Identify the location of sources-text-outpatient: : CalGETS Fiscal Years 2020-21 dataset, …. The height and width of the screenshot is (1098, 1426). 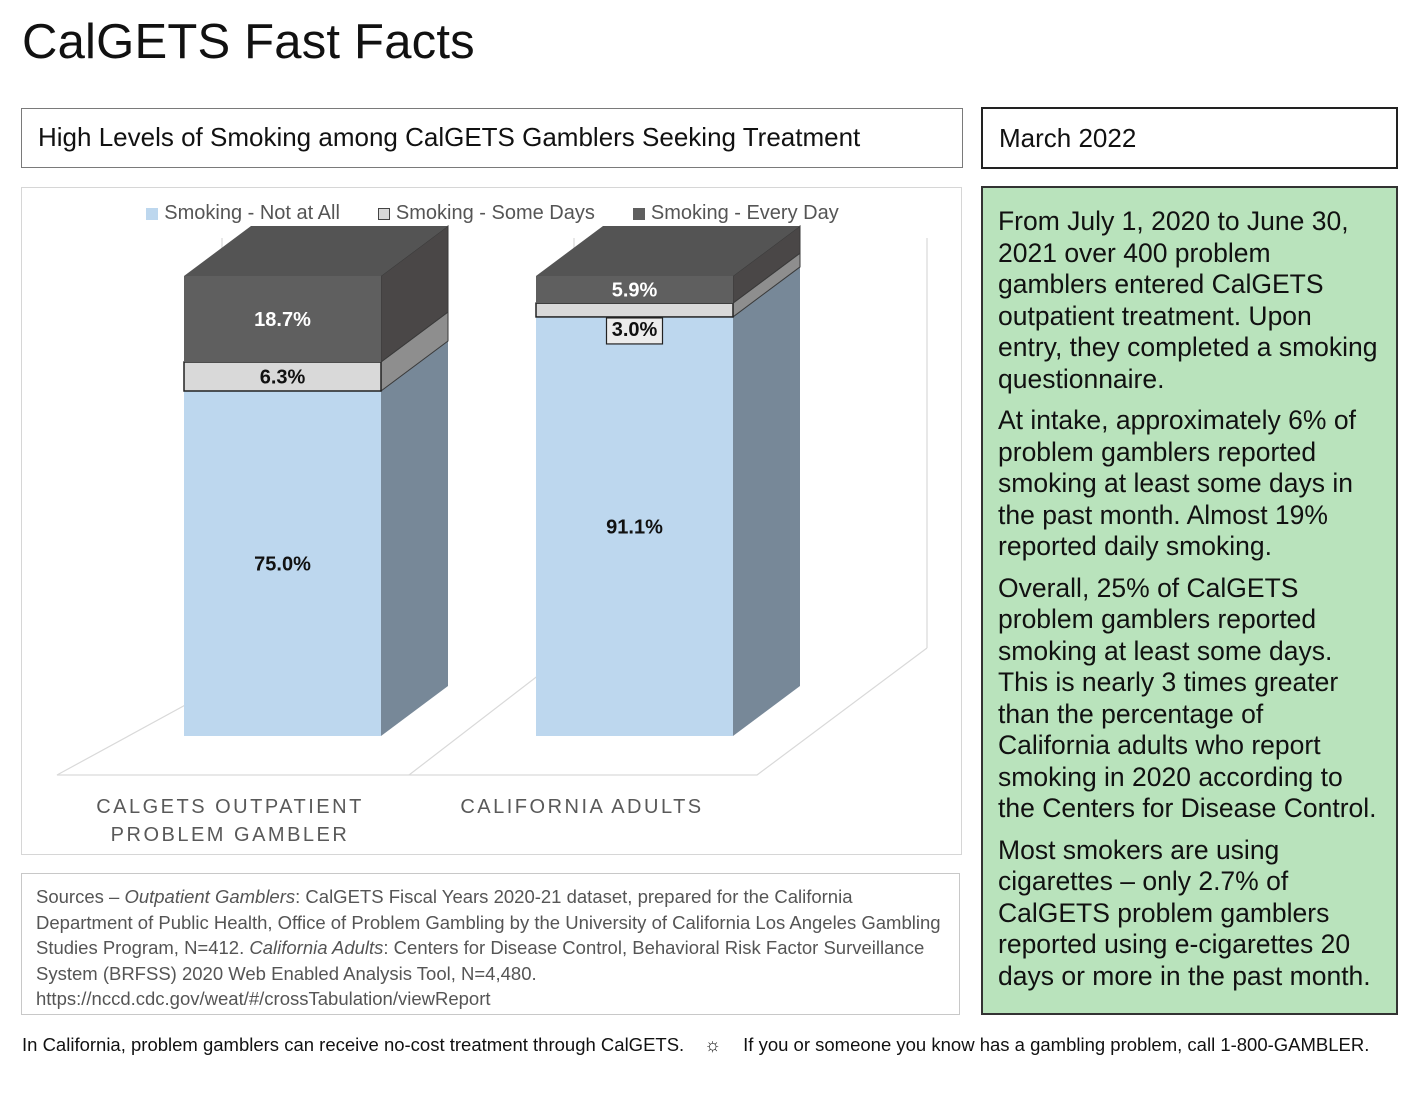
(488, 922).